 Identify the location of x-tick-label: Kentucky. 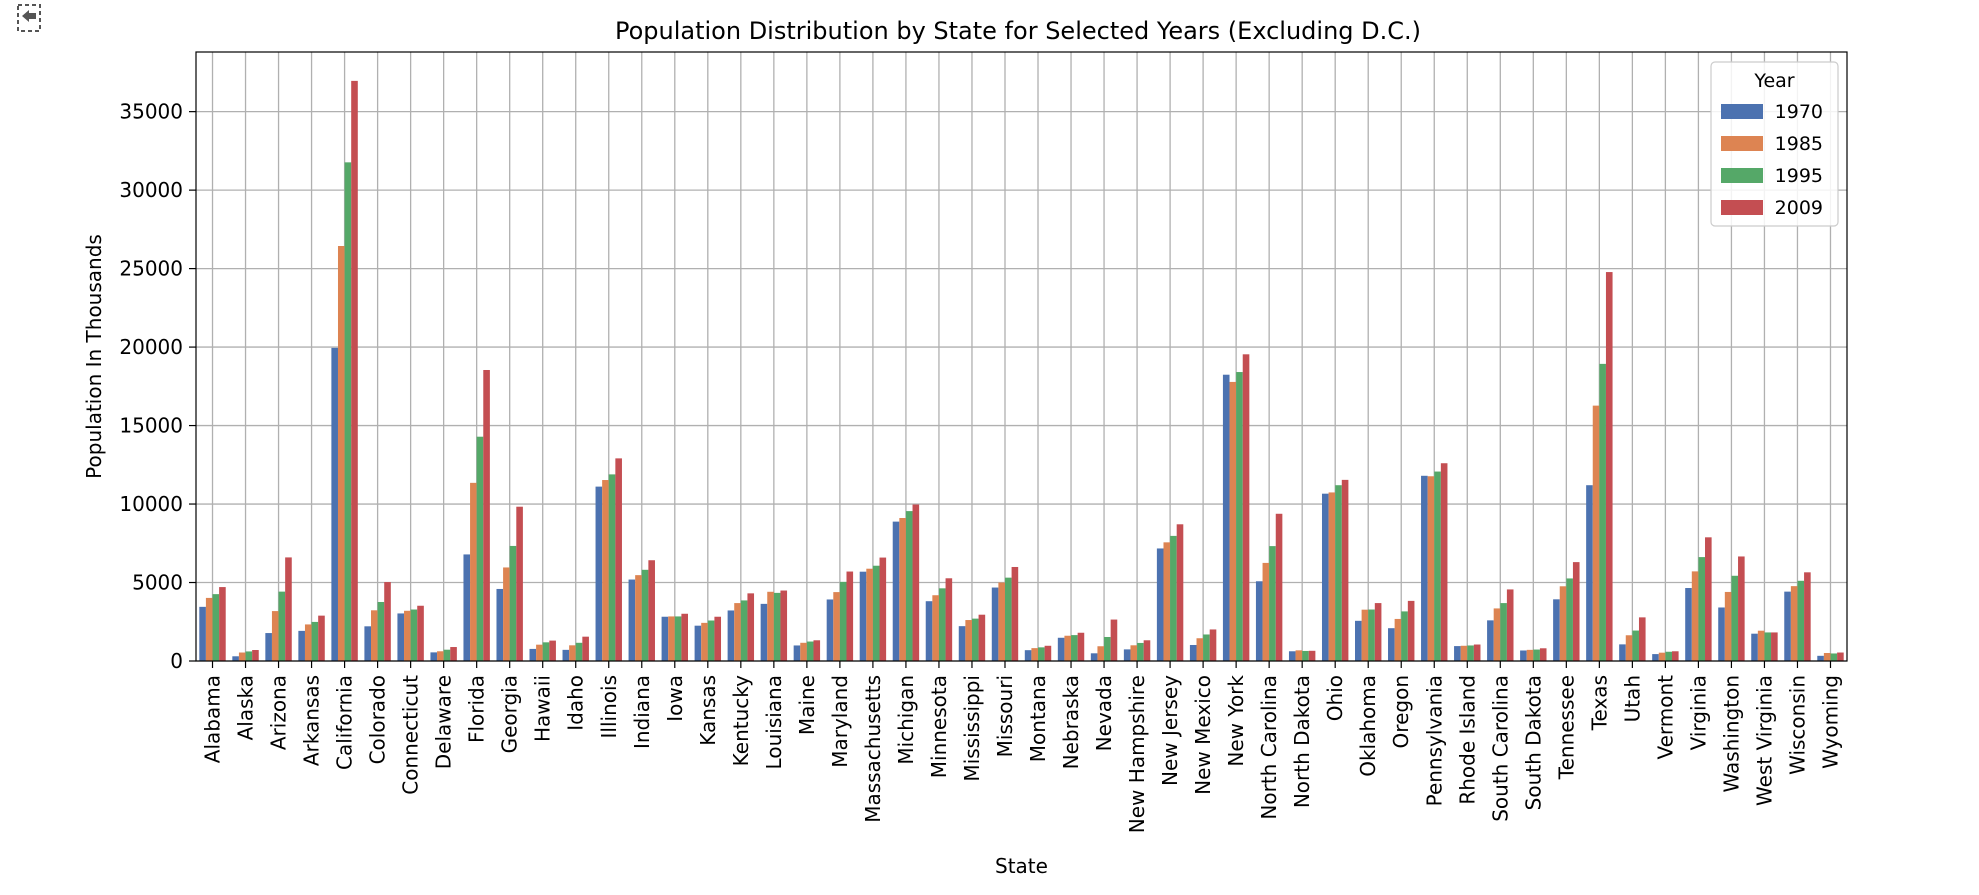
(741, 720).